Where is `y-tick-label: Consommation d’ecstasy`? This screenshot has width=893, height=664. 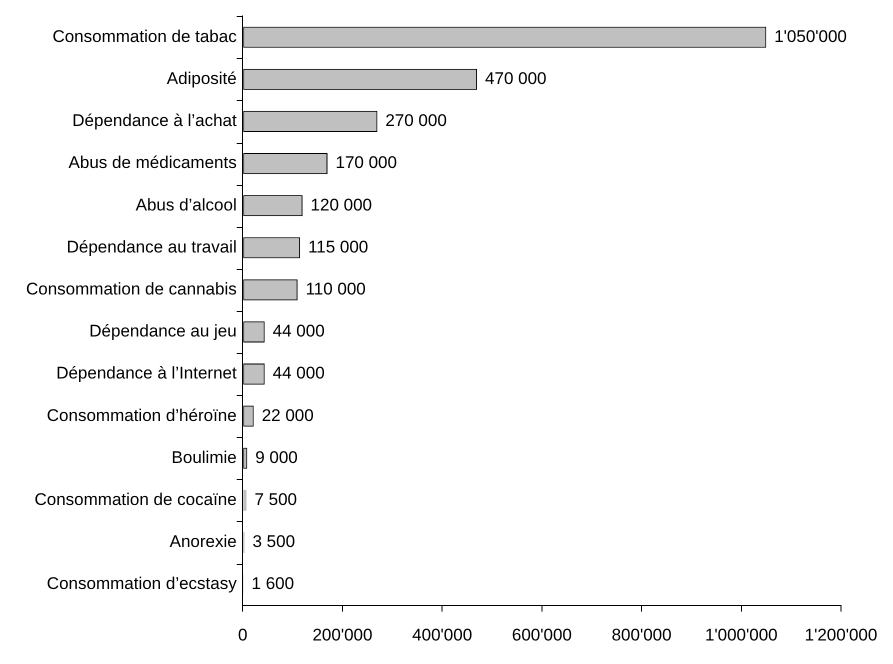
y-tick-label: Consommation d’ecstasy is located at coordinates (142, 584).